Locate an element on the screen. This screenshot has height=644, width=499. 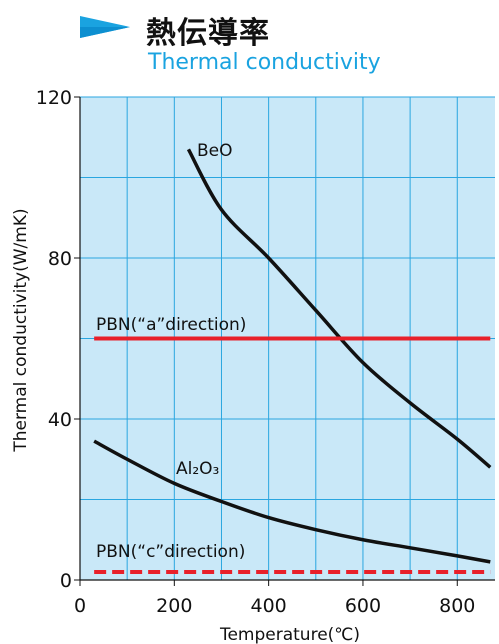
x-tick-label: 600 is located at coordinates (363, 606).